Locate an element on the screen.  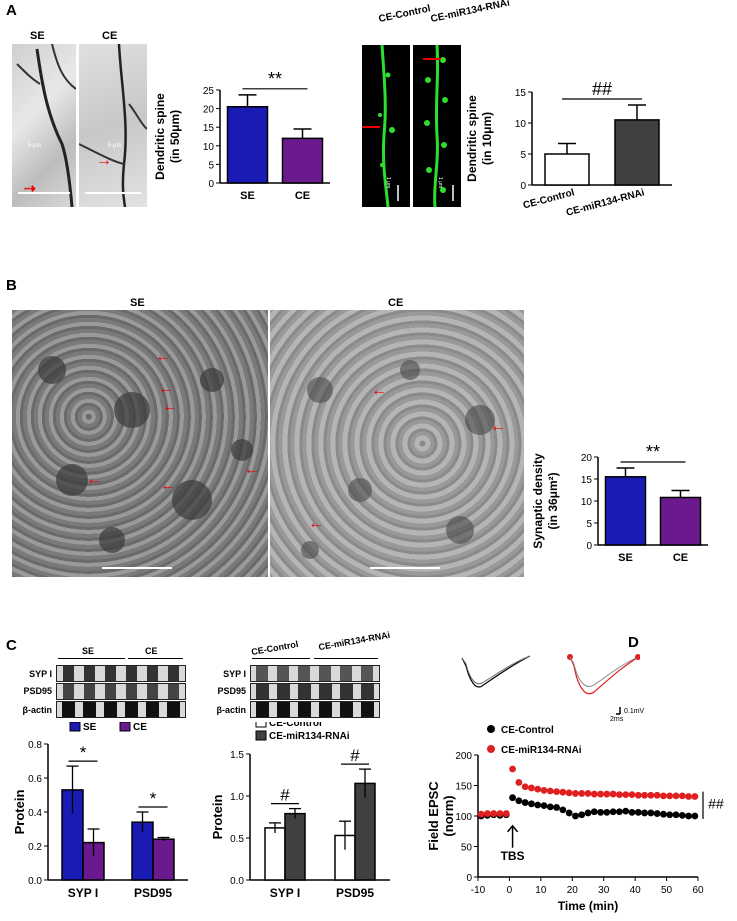
y-tick-label: 0.8 is located at coordinates (35, 745).